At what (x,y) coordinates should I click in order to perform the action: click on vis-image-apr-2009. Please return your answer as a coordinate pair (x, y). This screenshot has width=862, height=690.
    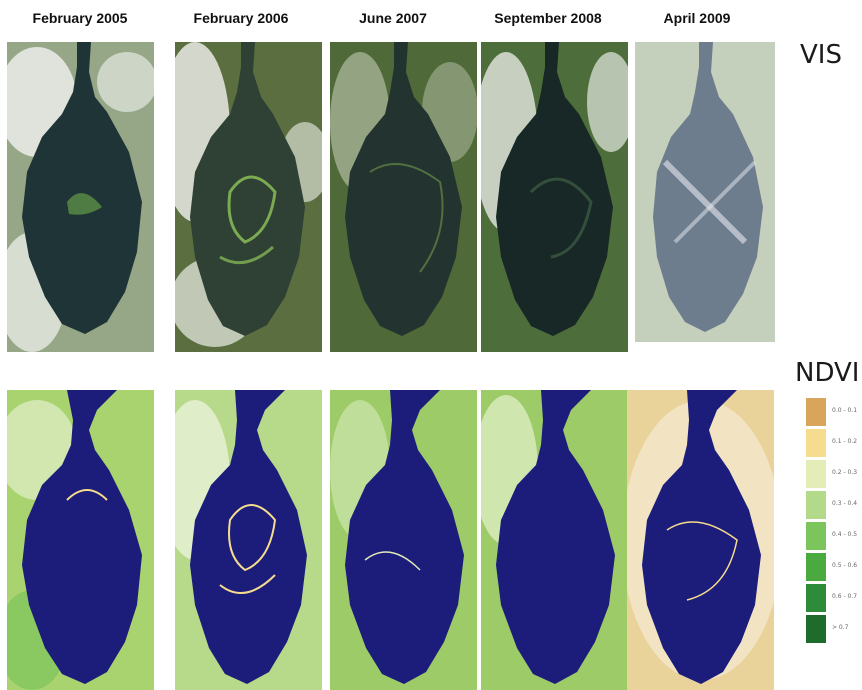
    Looking at the image, I should click on (705, 192).